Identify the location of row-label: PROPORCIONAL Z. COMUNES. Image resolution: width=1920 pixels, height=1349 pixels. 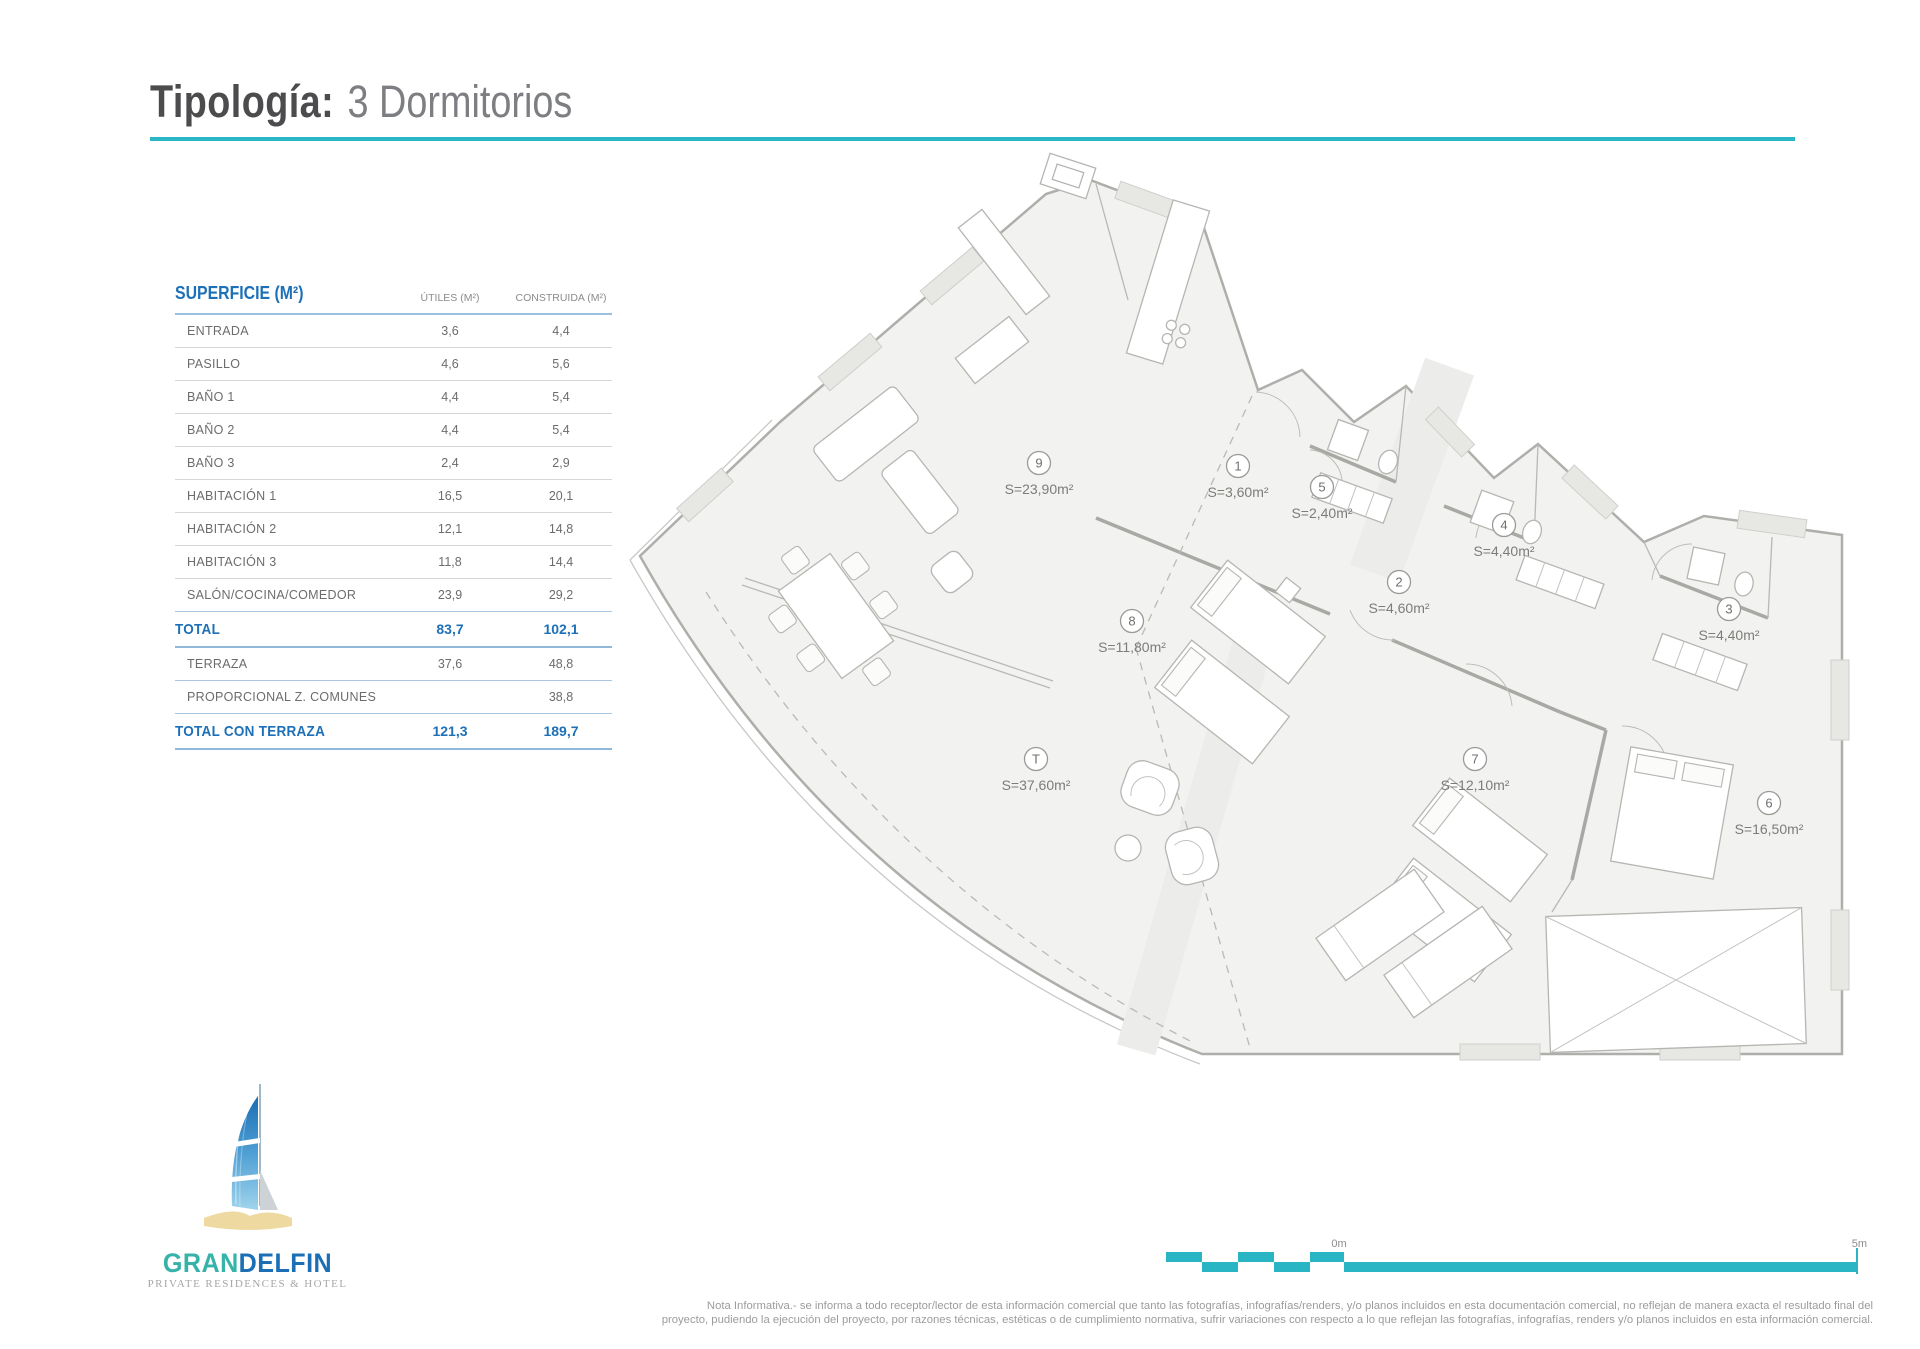
(282, 697).